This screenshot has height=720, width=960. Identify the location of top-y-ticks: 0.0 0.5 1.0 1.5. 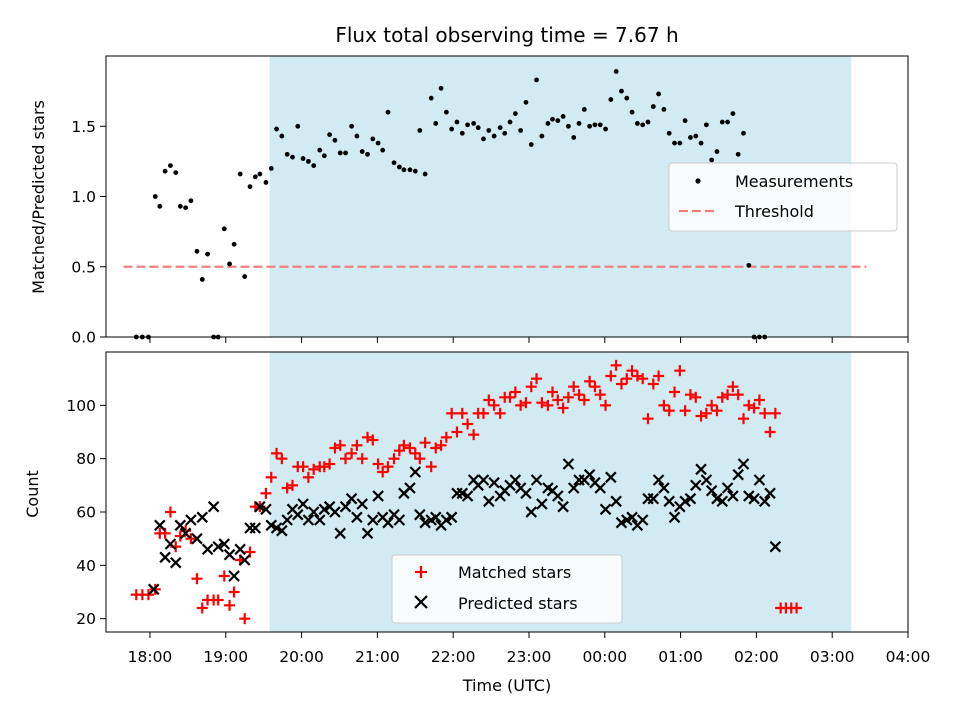
(88, 232).